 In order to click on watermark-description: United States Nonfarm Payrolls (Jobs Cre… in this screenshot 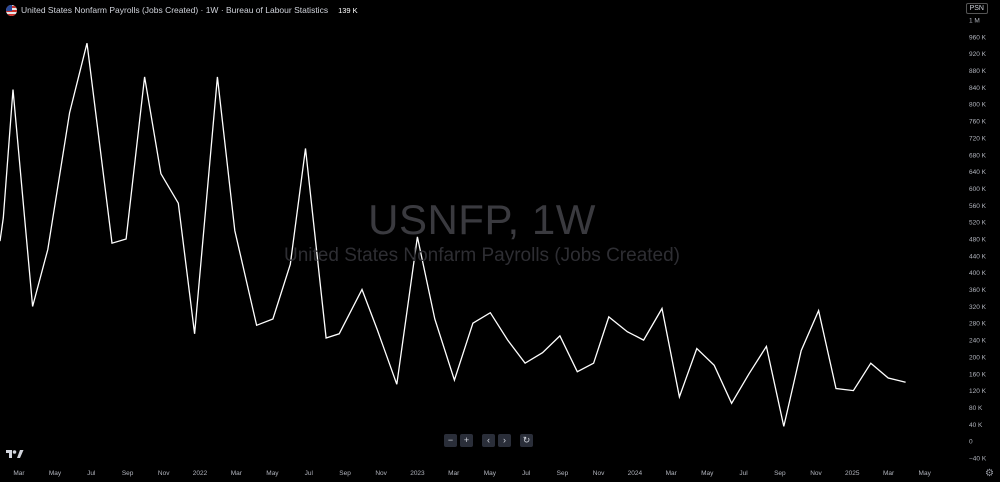, I will do `click(482, 255)`.